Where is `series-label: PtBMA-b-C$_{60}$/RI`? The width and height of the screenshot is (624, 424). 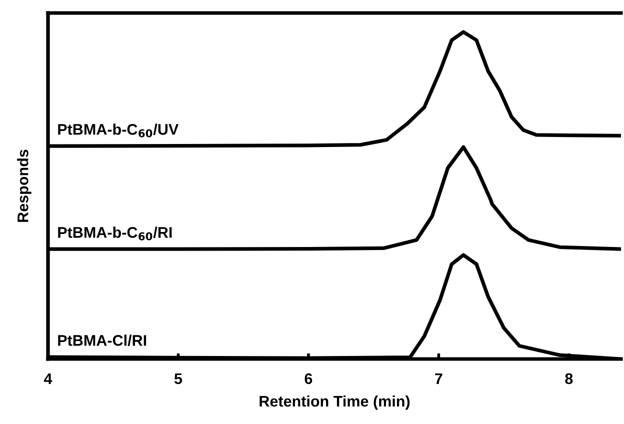 series-label: PtBMA-b-C$_{60}$/RI is located at coordinates (115, 233).